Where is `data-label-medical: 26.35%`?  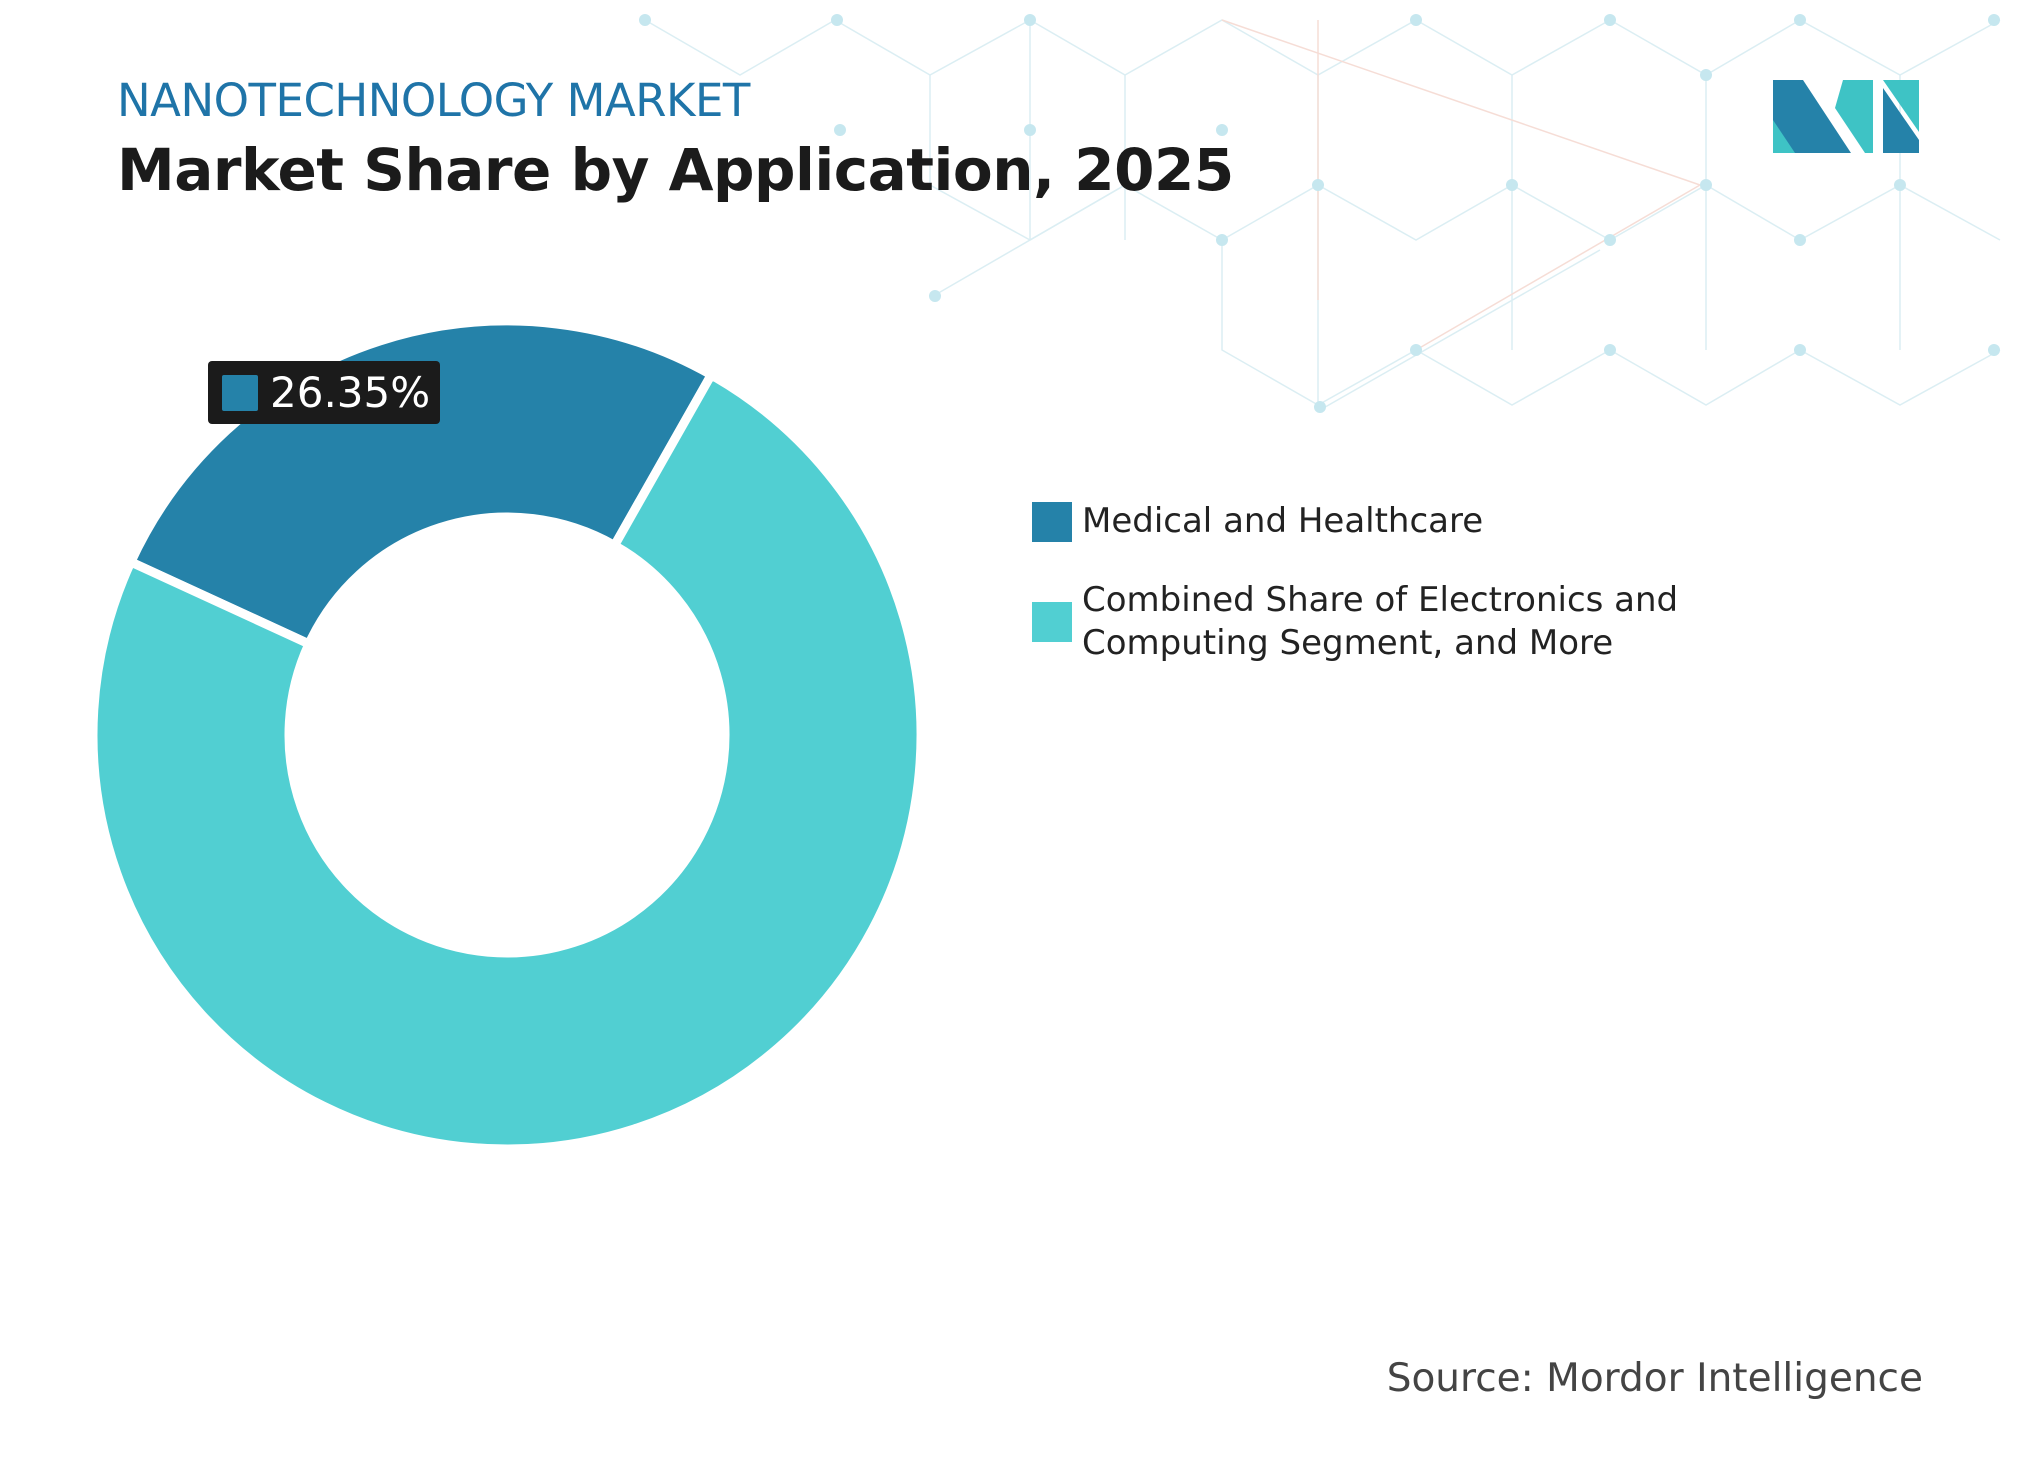
data-label-medical: 26.35% is located at coordinates (324, 392).